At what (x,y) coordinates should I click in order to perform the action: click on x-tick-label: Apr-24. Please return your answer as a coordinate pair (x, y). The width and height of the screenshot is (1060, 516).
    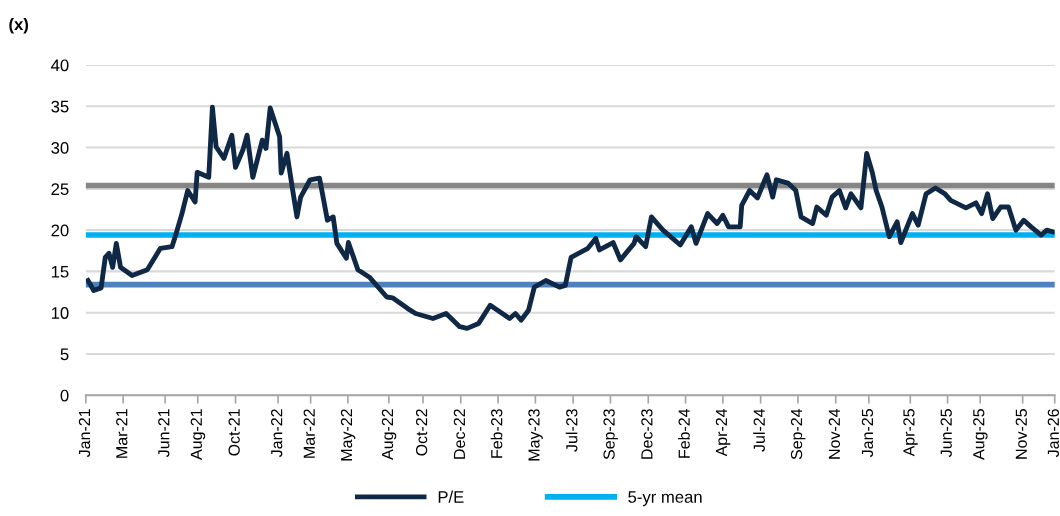
    Looking at the image, I should click on (723, 432).